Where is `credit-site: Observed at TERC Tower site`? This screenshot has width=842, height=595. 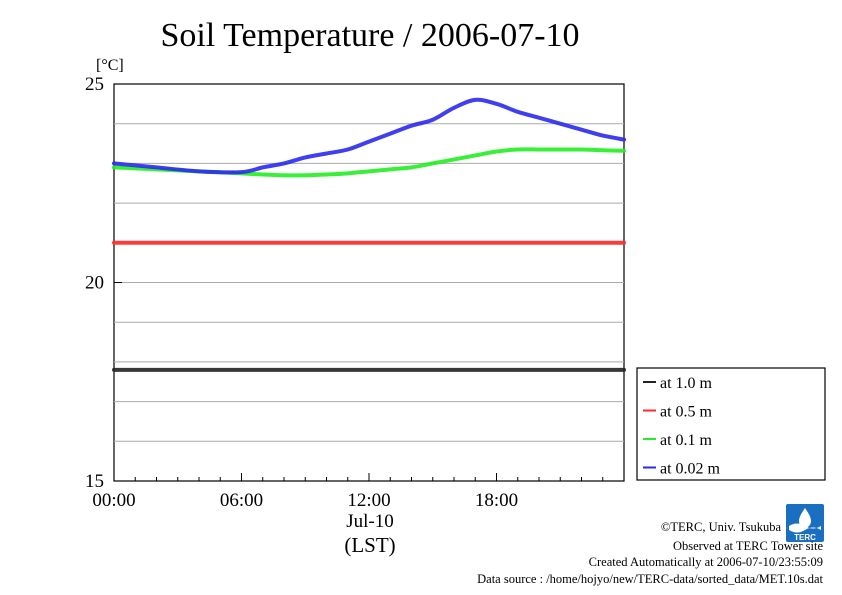 credit-site: Observed at TERC Tower site is located at coordinates (748, 546).